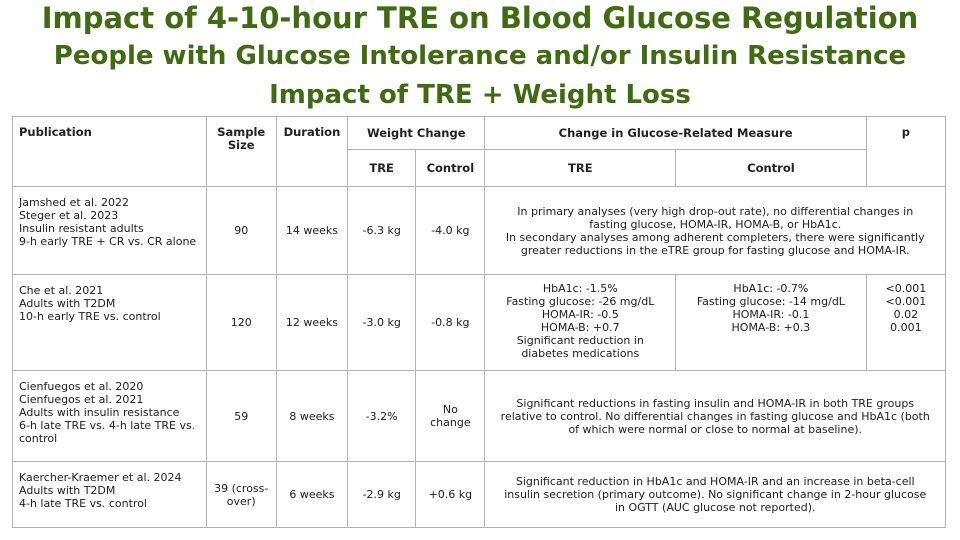 This screenshot has width=960, height=540. What do you see at coordinates (906, 314) in the screenshot?
I see `p-value: 0.02` at bounding box center [906, 314].